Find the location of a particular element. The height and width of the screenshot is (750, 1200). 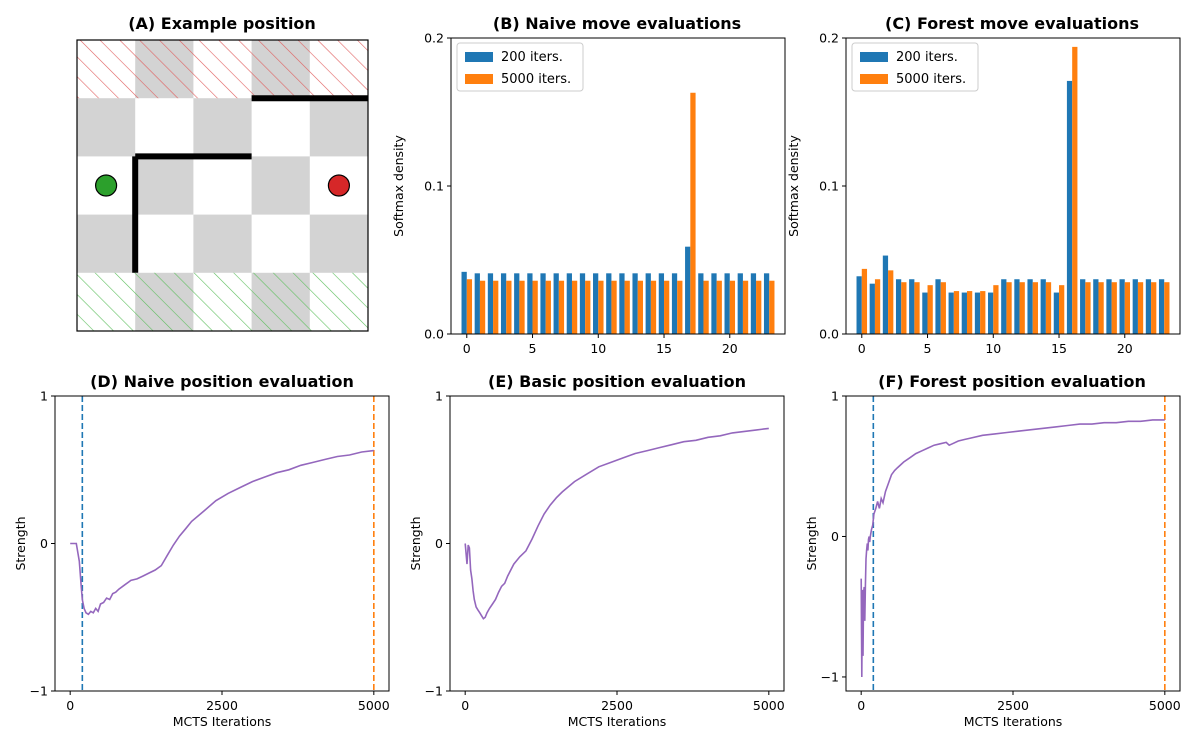

red-pawn is located at coordinates (338, 185).